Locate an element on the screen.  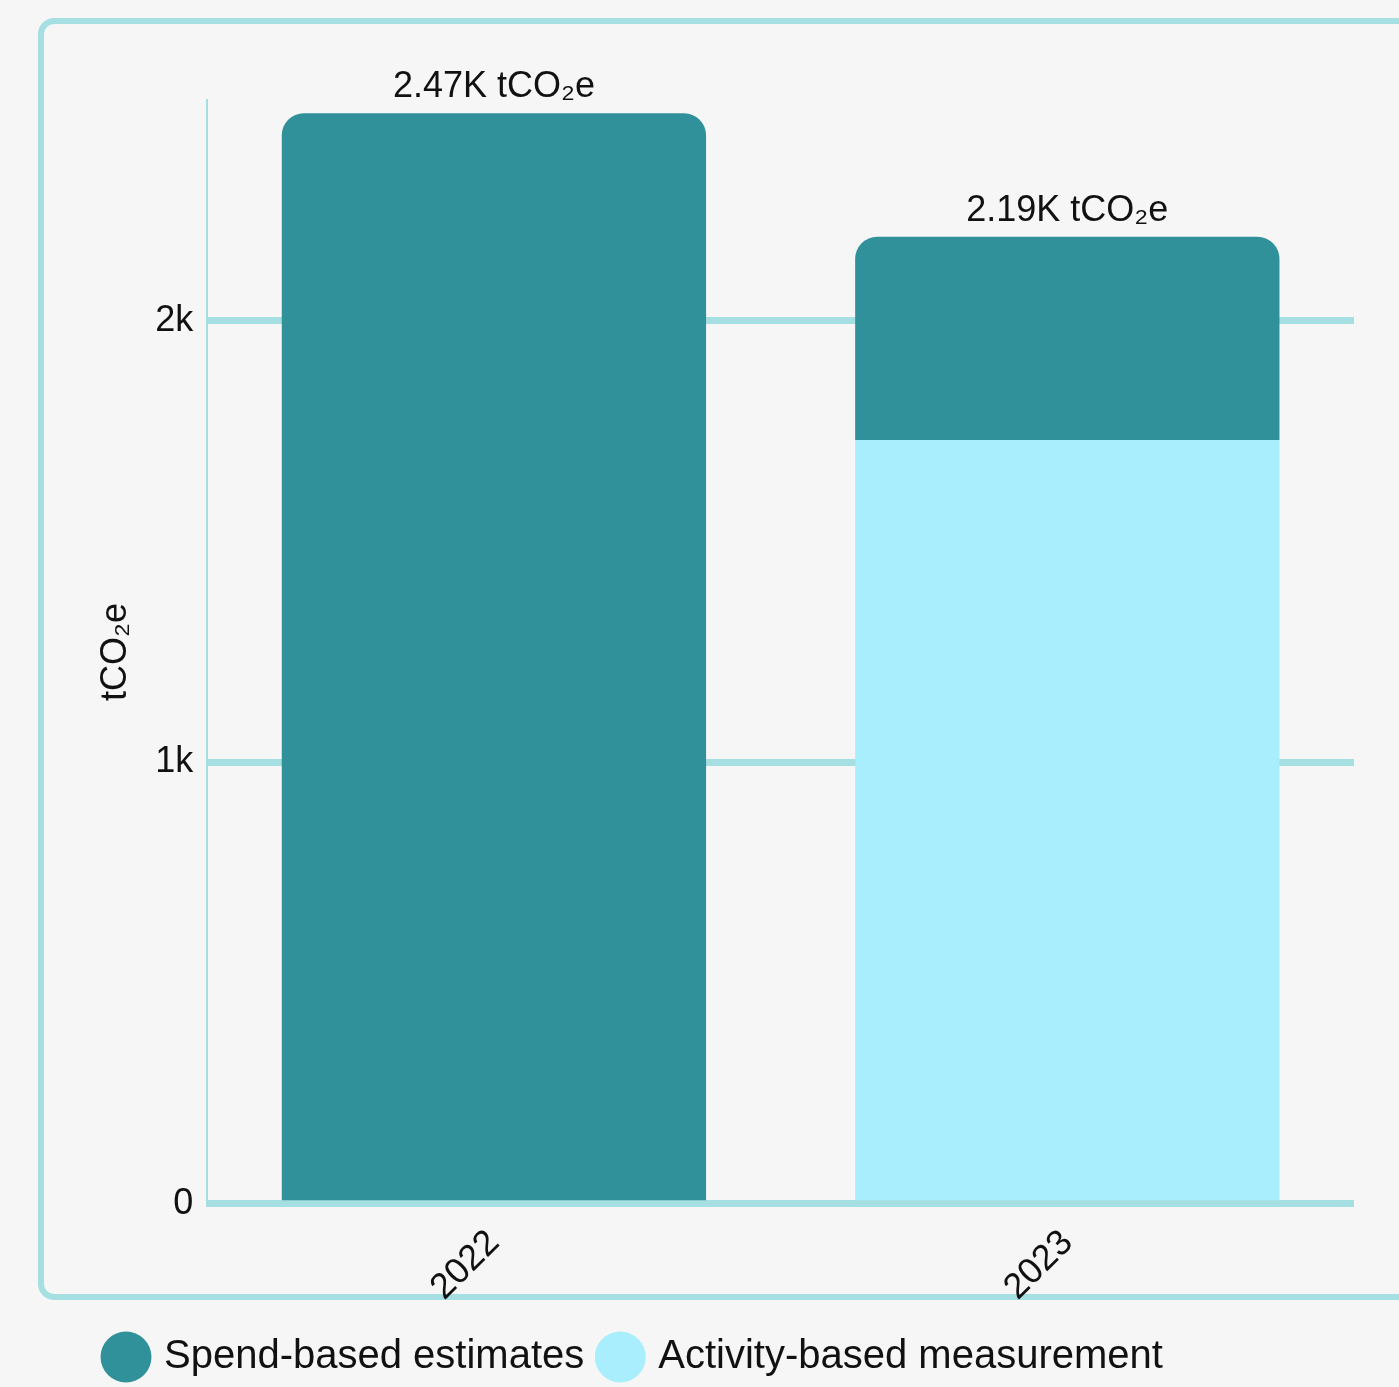
y-tick-label: 2k is located at coordinates (175, 318).